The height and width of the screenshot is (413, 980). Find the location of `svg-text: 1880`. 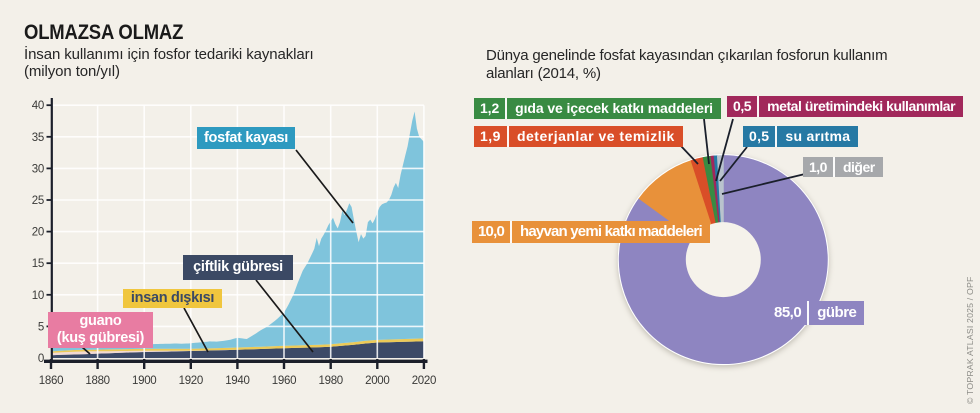

svg-text: 1880 is located at coordinates (97, 381).